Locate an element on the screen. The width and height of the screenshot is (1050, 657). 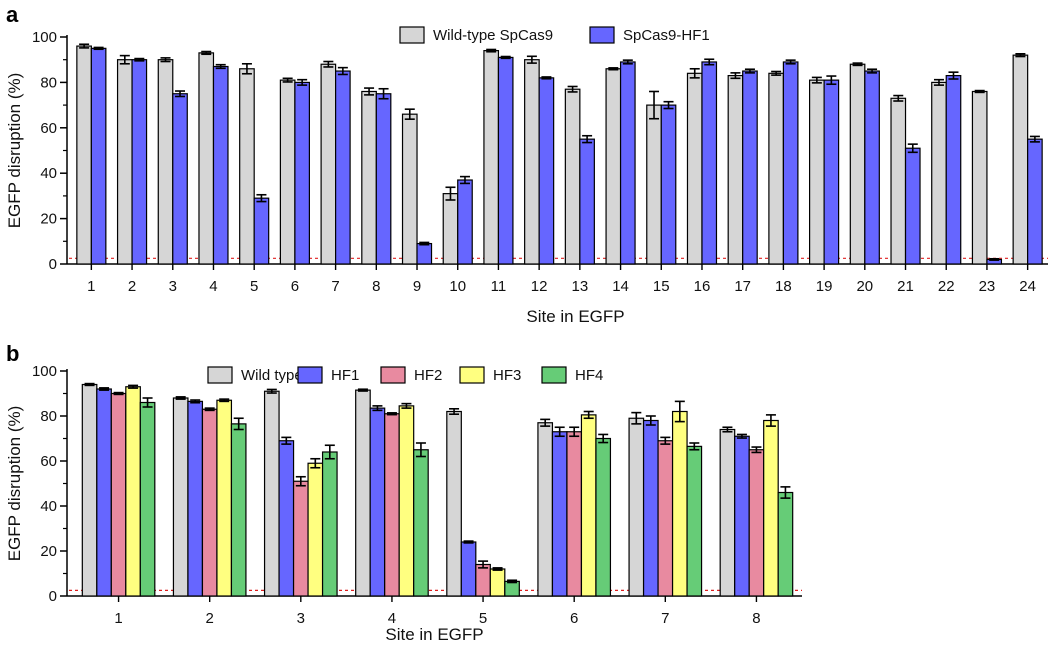
x-tick-label: 11 is located at coordinates (499, 286).